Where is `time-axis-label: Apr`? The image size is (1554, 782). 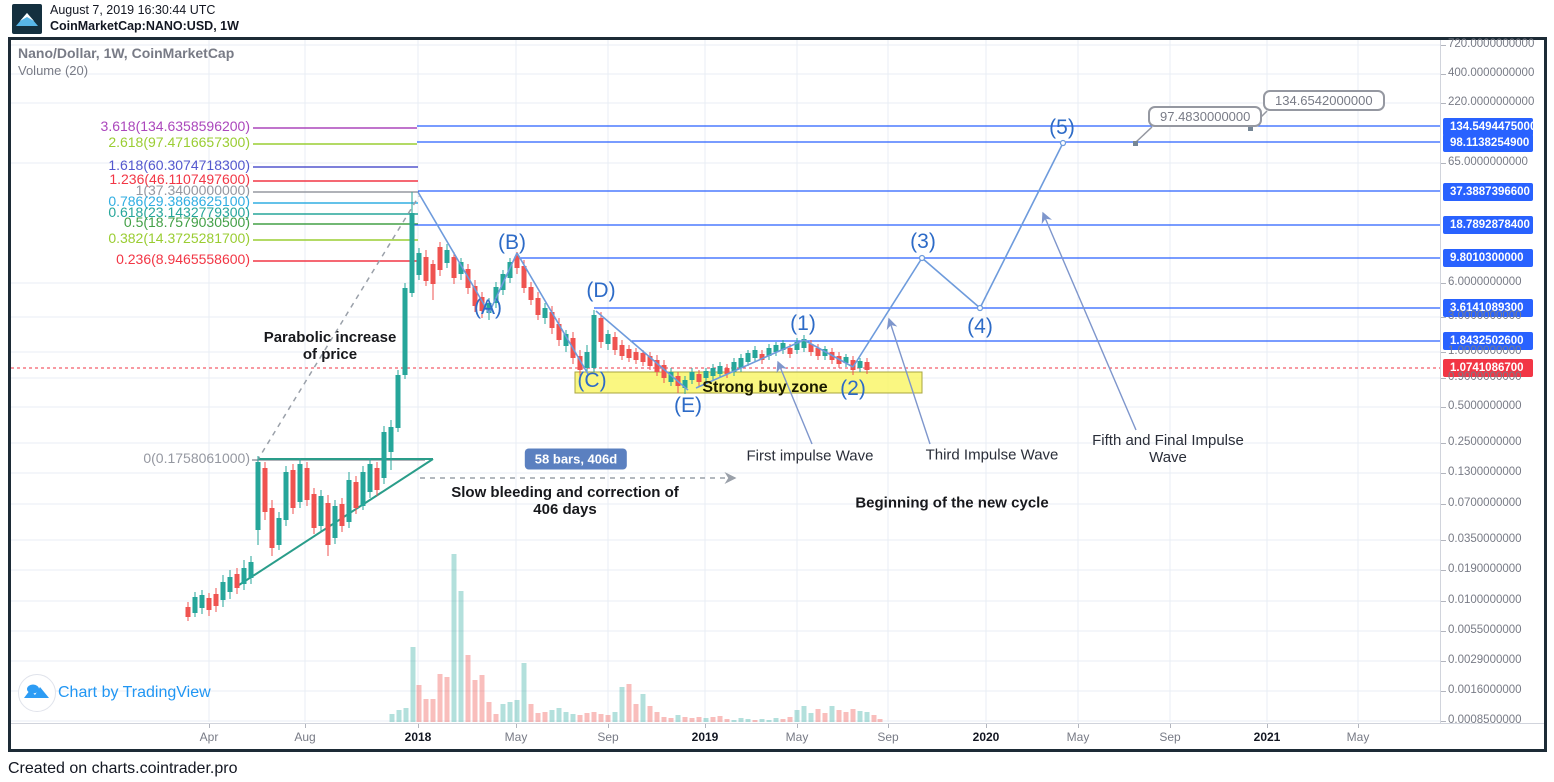 time-axis-label: Apr is located at coordinates (209, 737).